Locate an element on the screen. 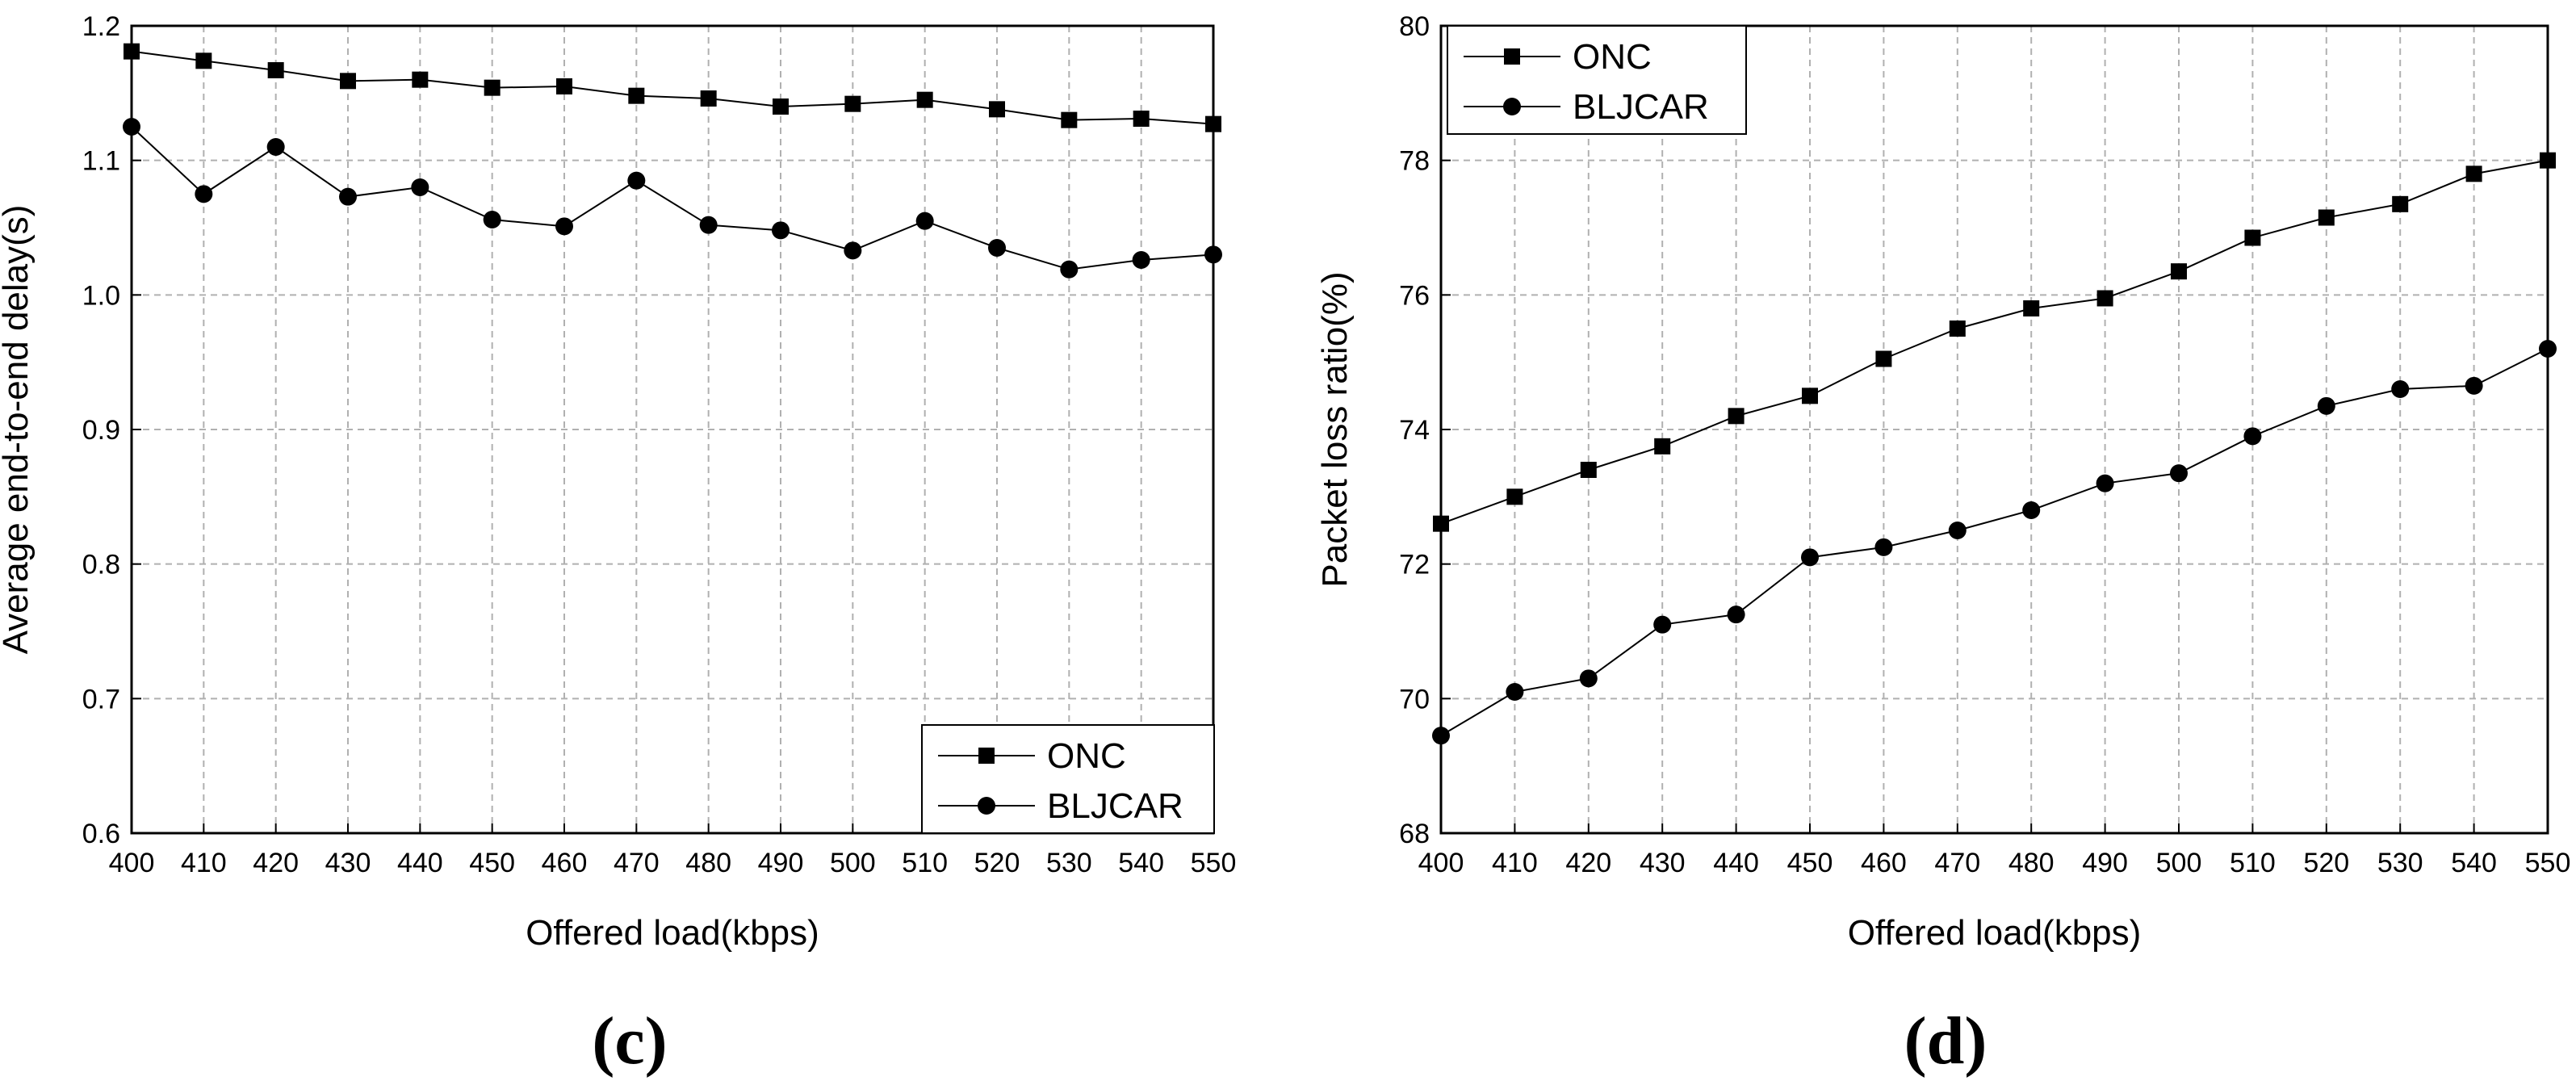  legend-marker-circle is located at coordinates (1512, 107).